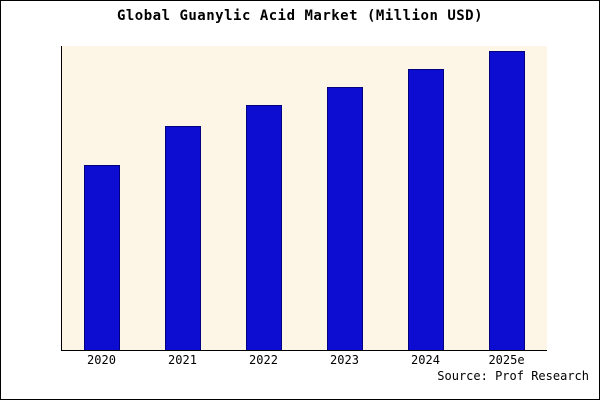 This screenshot has width=600, height=400. Describe the element at coordinates (102, 257) in the screenshot. I see `bar-2020` at that location.